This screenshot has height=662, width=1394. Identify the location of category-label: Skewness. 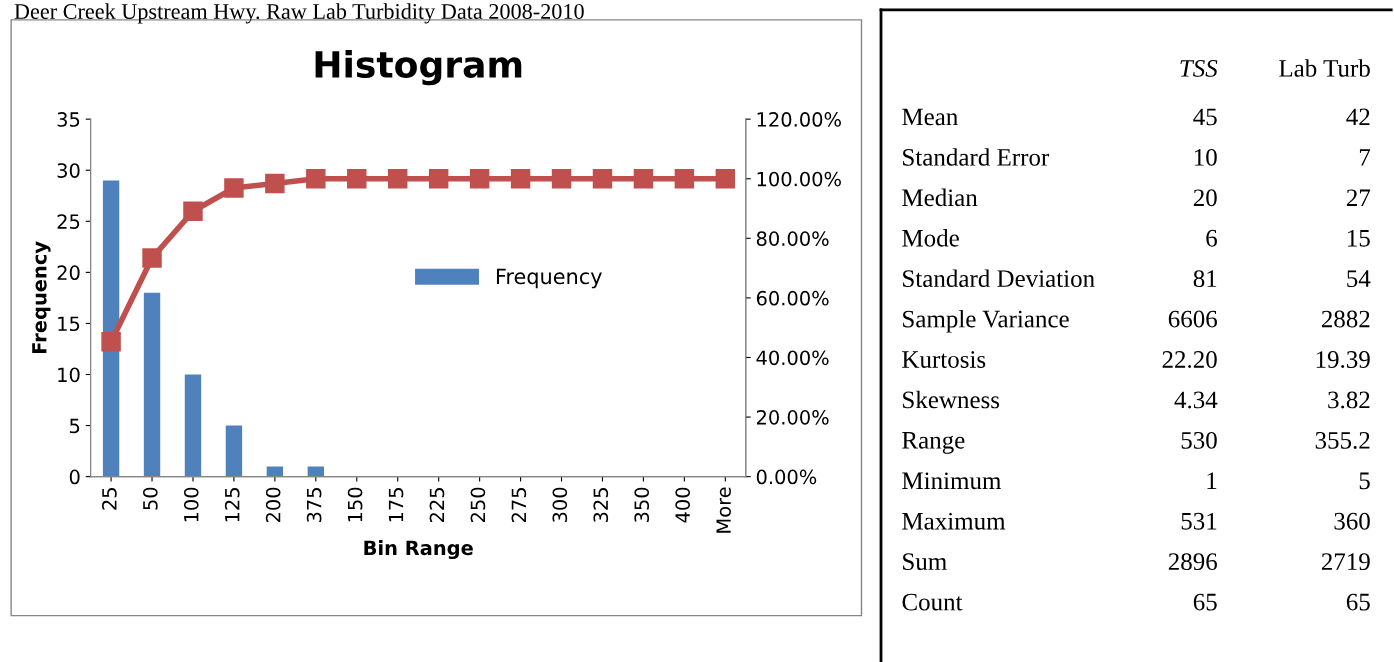
(951, 399).